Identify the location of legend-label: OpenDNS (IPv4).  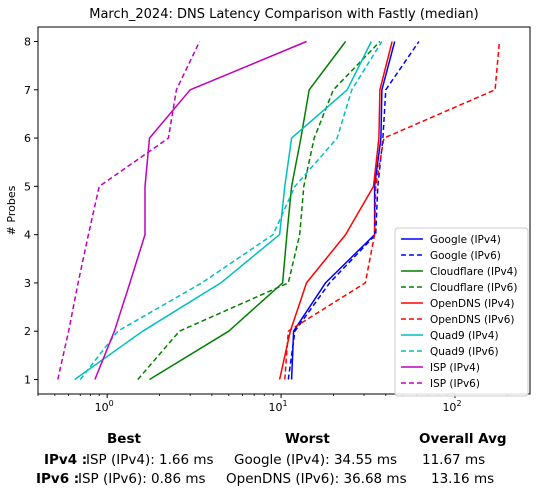
(472, 304).